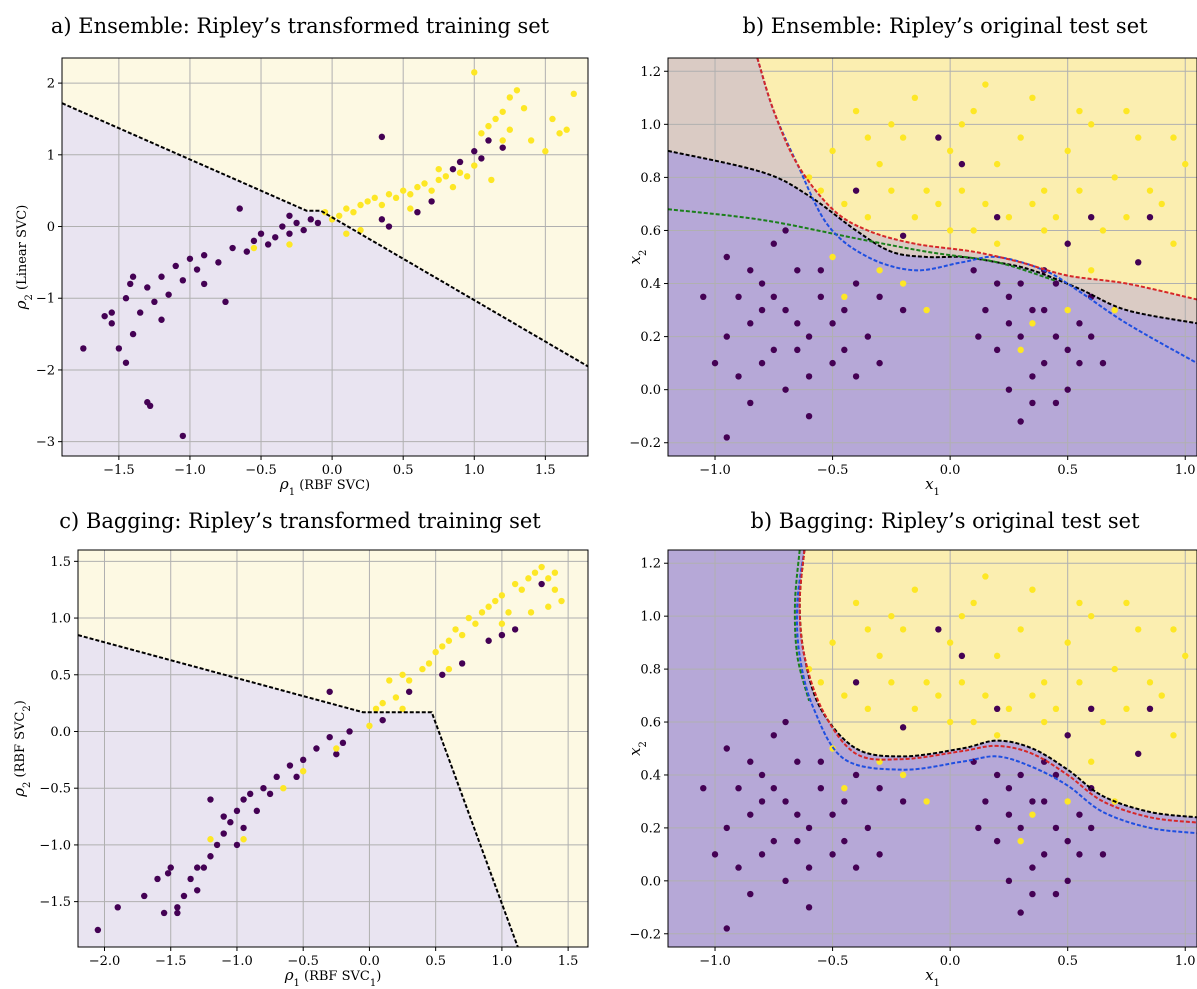 The image size is (1197, 989). Describe the element at coordinates (945, 521) in the screenshot. I see `panel-title: b) Bagging: Ripley’s original test set` at that location.